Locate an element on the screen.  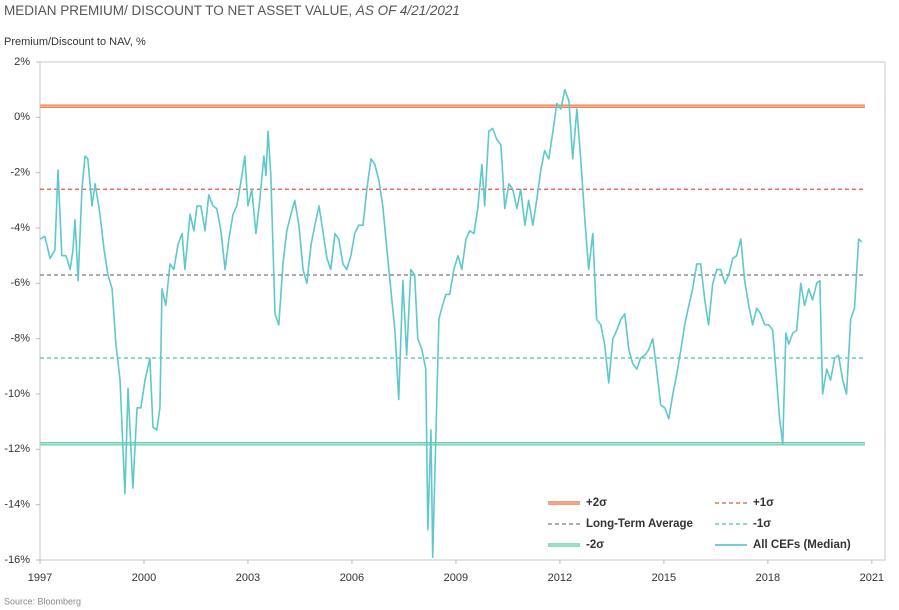
y-tick-label: -10% is located at coordinates (17, 394).